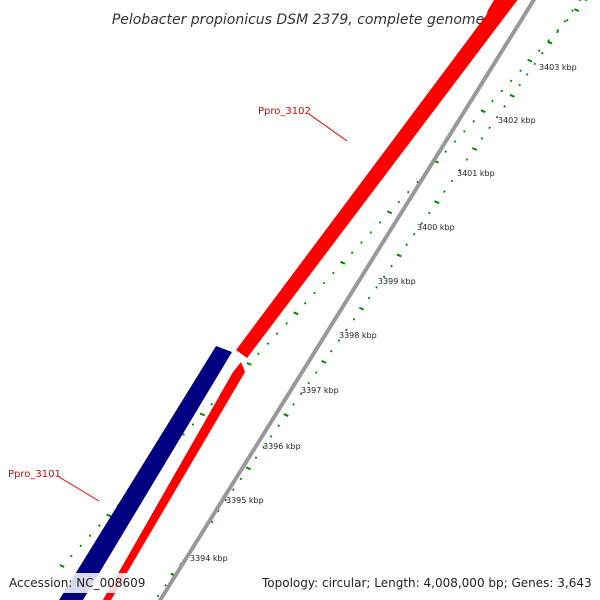 This screenshot has width=600, height=600. What do you see at coordinates (504, 12) in the screenshot?
I see `gene-ppro-3102-arrowhead` at bounding box center [504, 12].